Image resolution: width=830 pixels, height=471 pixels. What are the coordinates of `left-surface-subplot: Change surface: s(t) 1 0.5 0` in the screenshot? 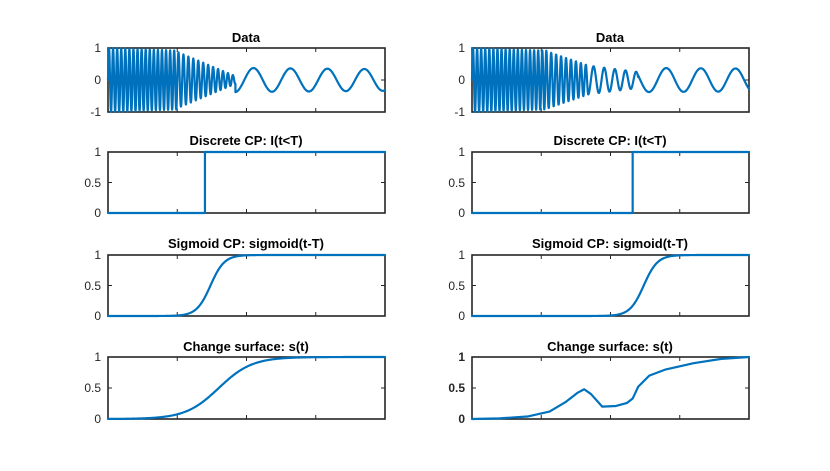 It's located at (235, 382).